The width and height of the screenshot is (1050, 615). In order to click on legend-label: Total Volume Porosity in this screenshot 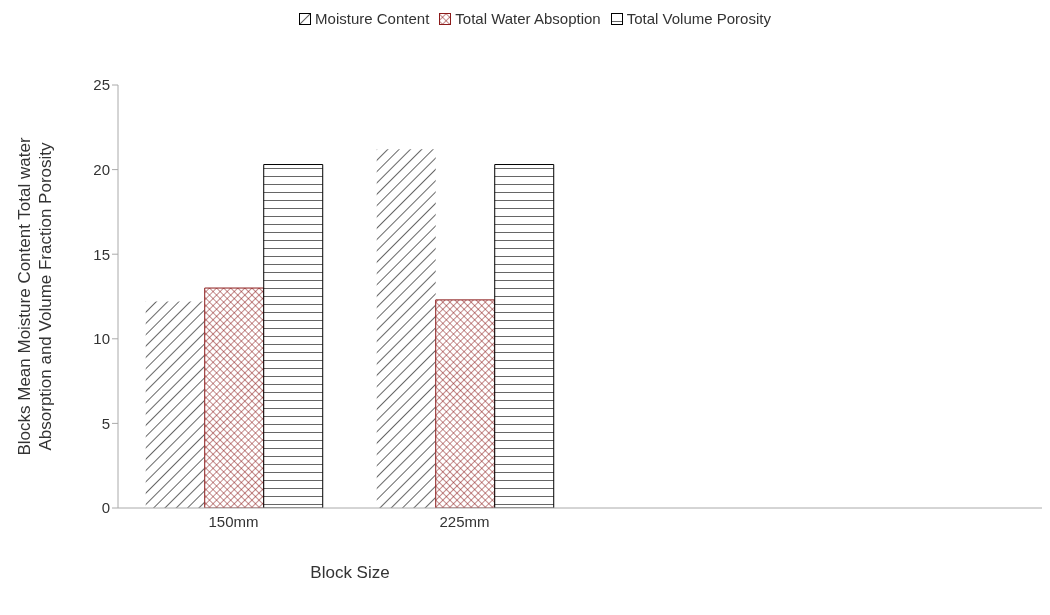, I will do `click(698, 18)`.